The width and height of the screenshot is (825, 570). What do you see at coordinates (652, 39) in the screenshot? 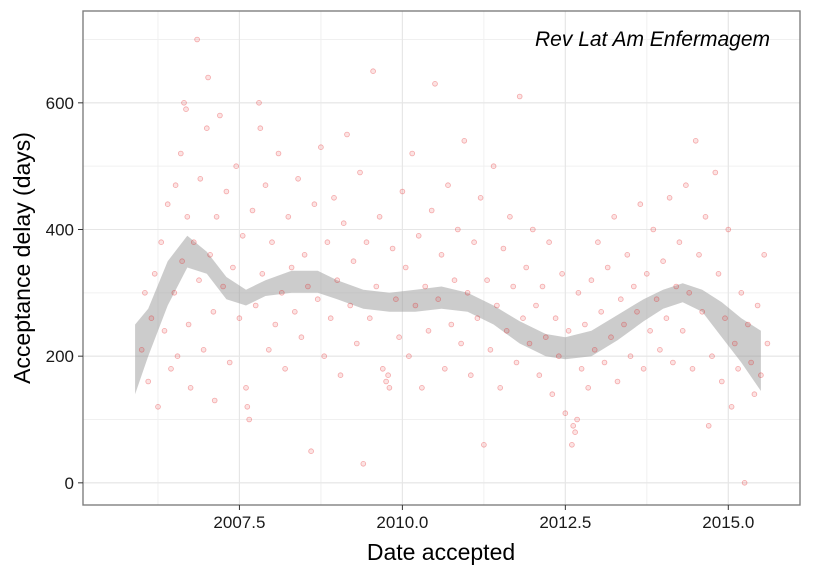
I see `journal-annotation: Rev Lat Am Enfermagem` at bounding box center [652, 39].